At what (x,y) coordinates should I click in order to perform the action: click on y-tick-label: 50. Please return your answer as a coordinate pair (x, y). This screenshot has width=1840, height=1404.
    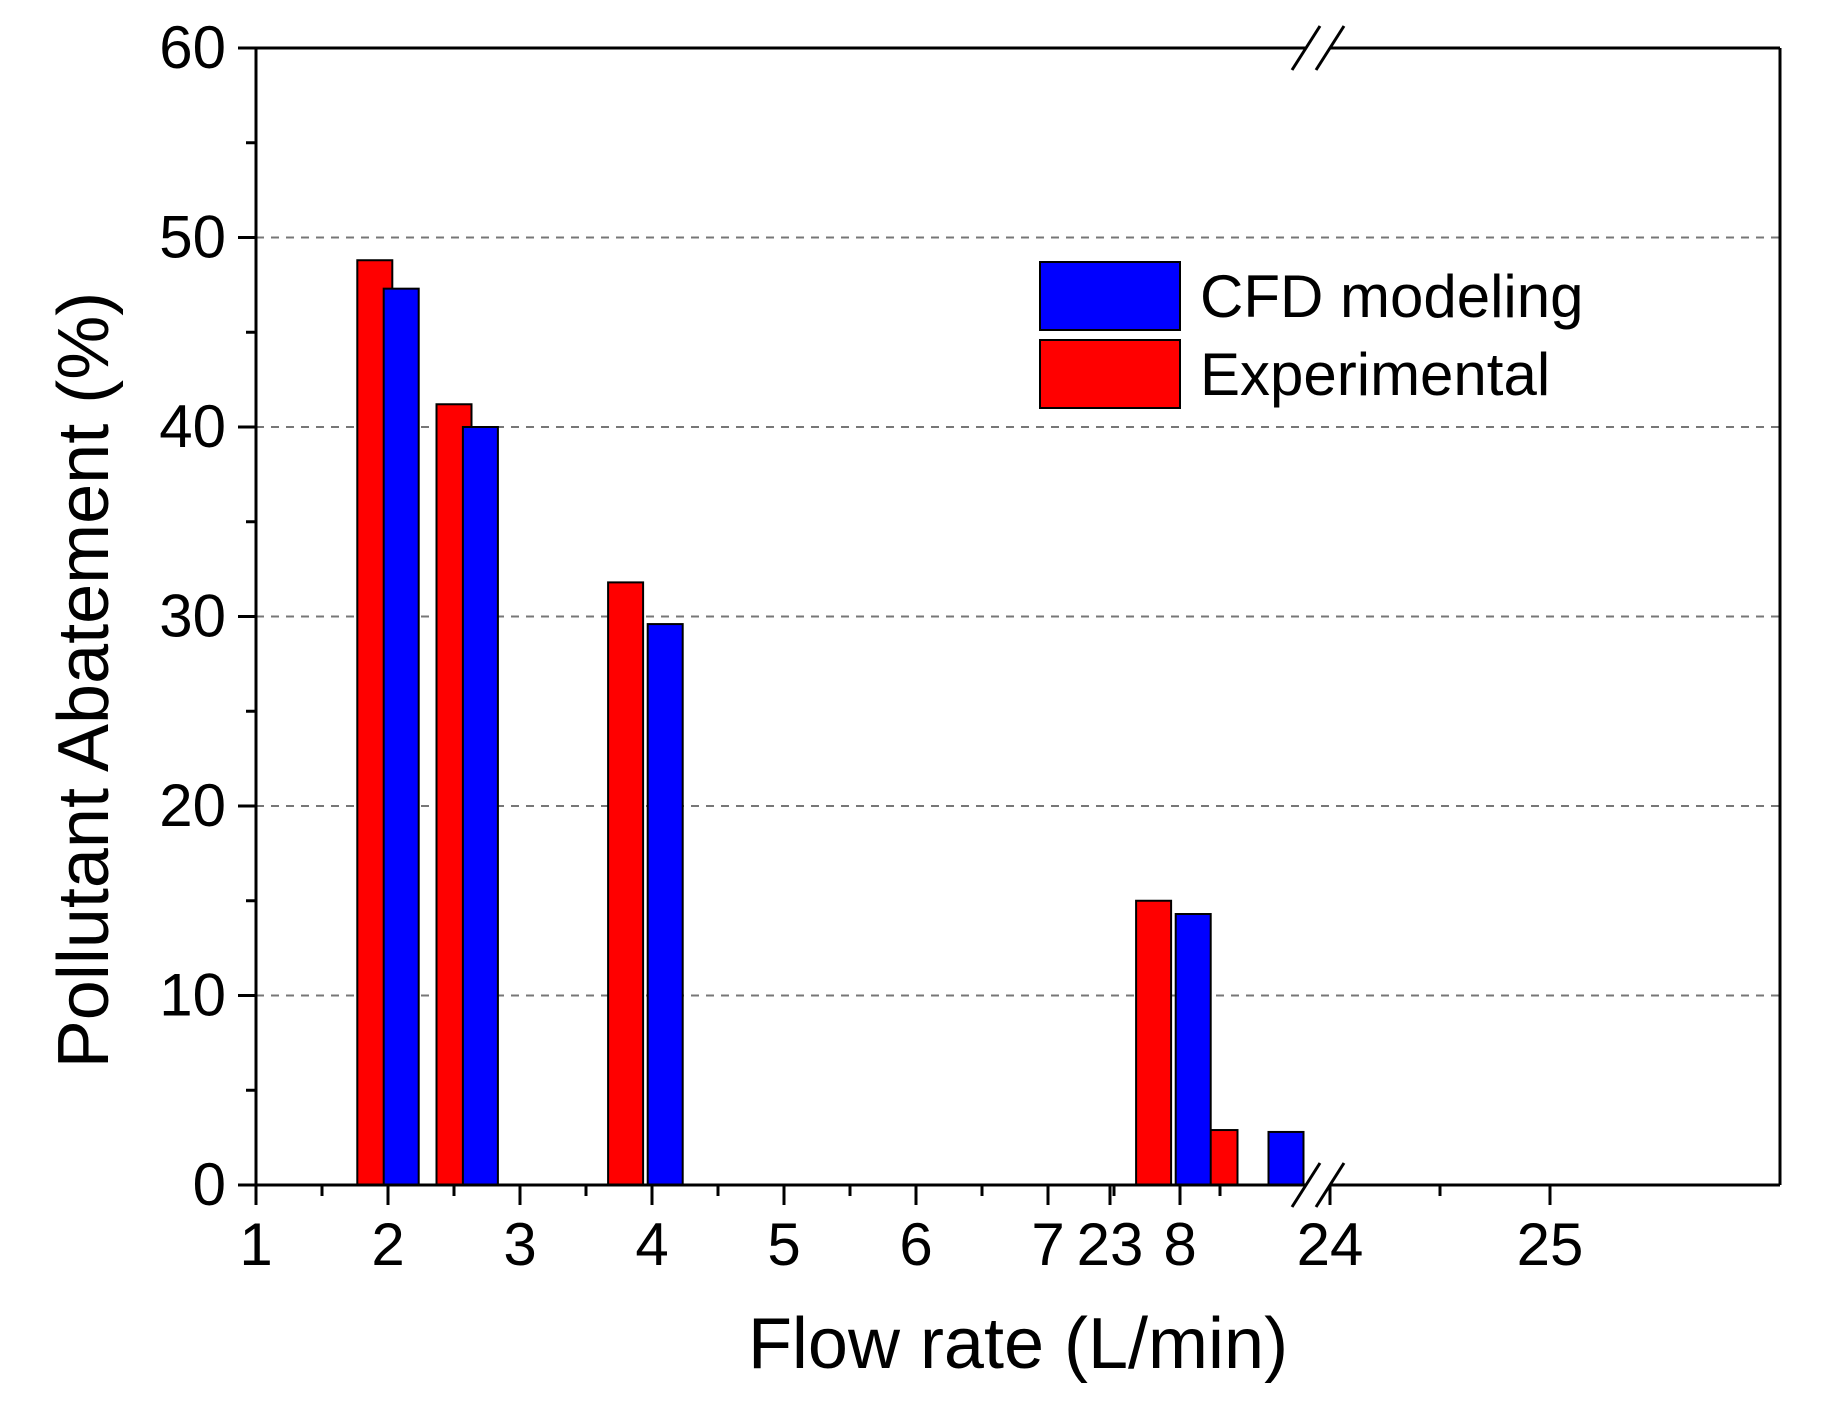
    Looking at the image, I should click on (192, 237).